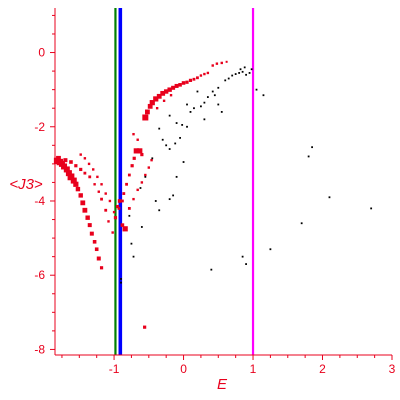 The width and height of the screenshot is (400, 400). What do you see at coordinates (39, 349) in the screenshot?
I see `y-tick-label-4: -8` at bounding box center [39, 349].